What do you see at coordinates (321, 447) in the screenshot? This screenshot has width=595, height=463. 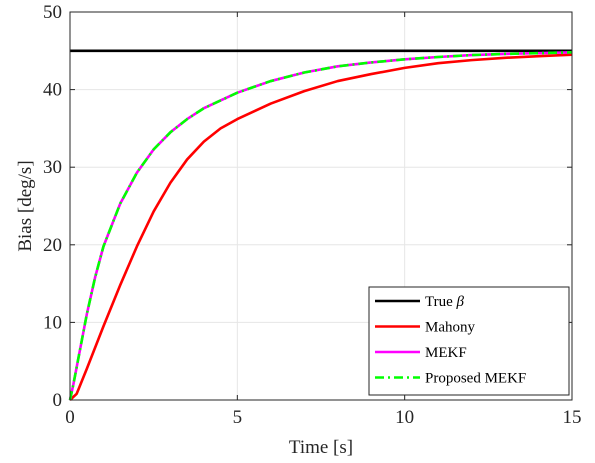 I see `x-axis-label: Time [s]` at bounding box center [321, 447].